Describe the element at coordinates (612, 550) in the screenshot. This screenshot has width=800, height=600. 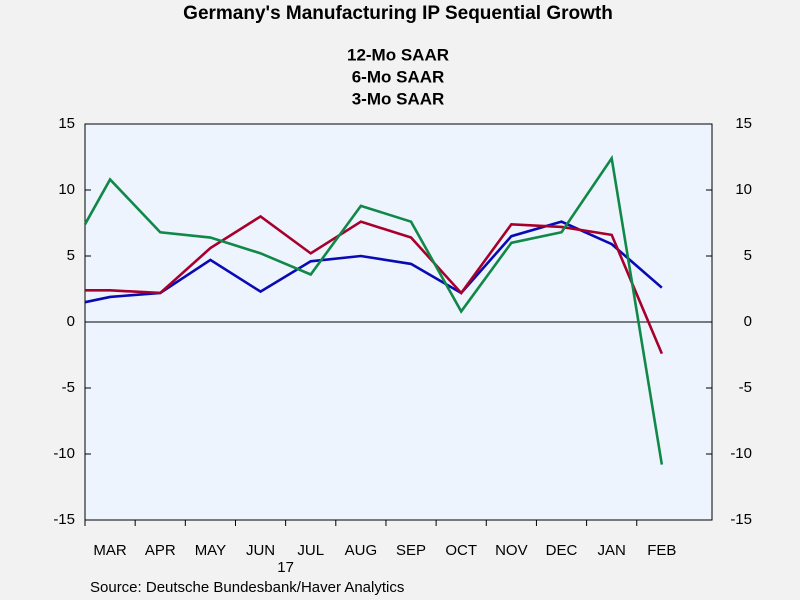
I see `x-tick-label: JAN` at that location.